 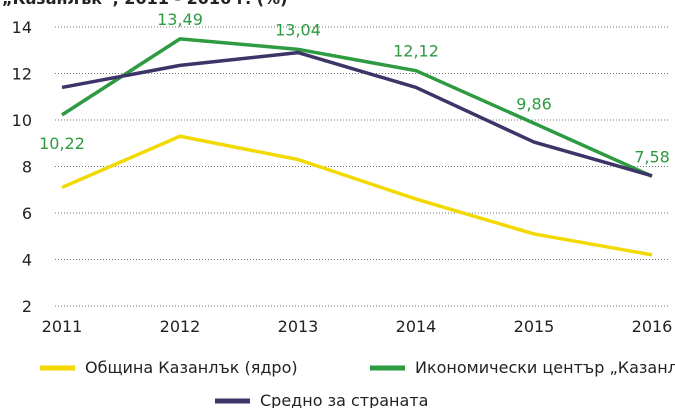 What do you see at coordinates (180, 326) in the screenshot?
I see `x-tick-label: 2012` at bounding box center [180, 326].